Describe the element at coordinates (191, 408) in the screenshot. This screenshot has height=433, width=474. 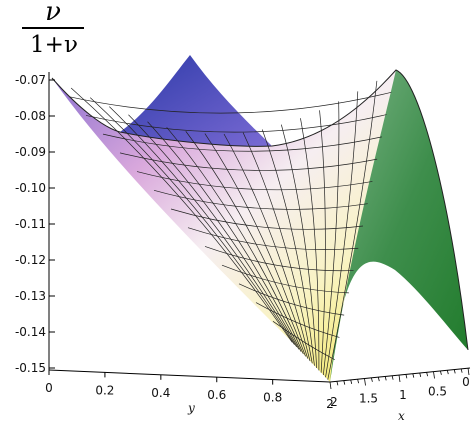
I see `y-axis-label: y` at that location.